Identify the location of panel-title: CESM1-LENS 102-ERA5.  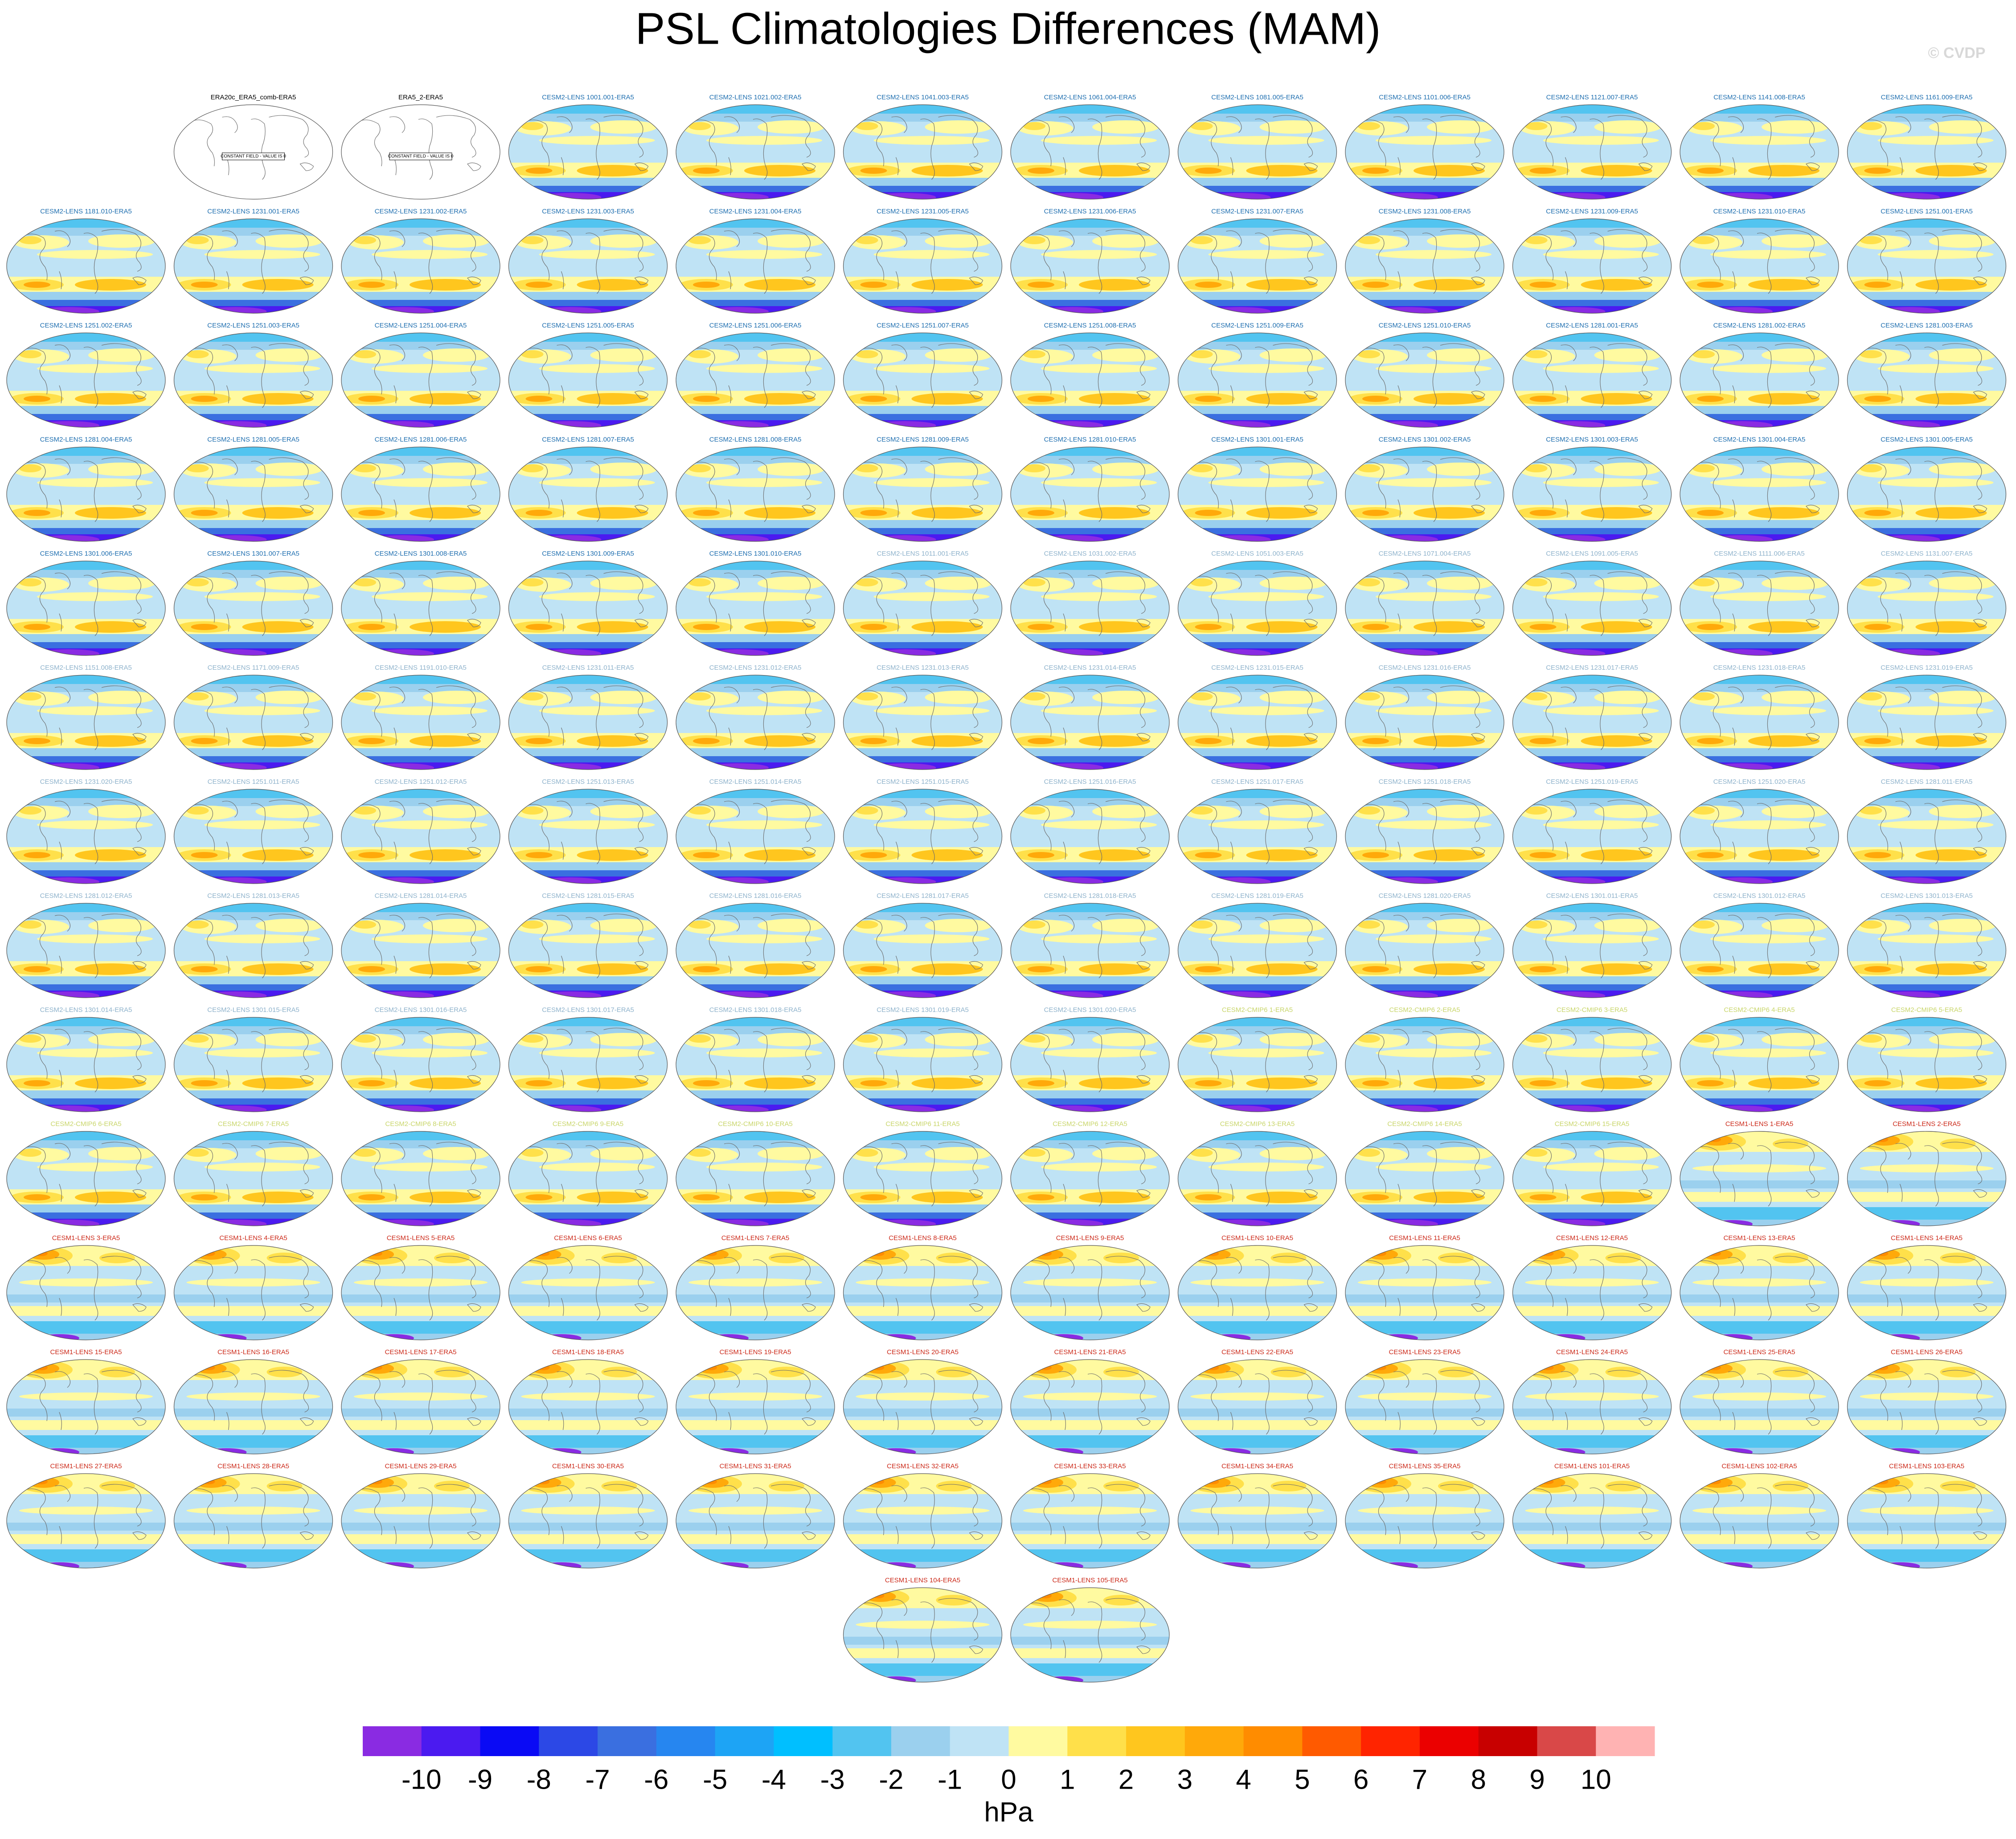
(1759, 1466).